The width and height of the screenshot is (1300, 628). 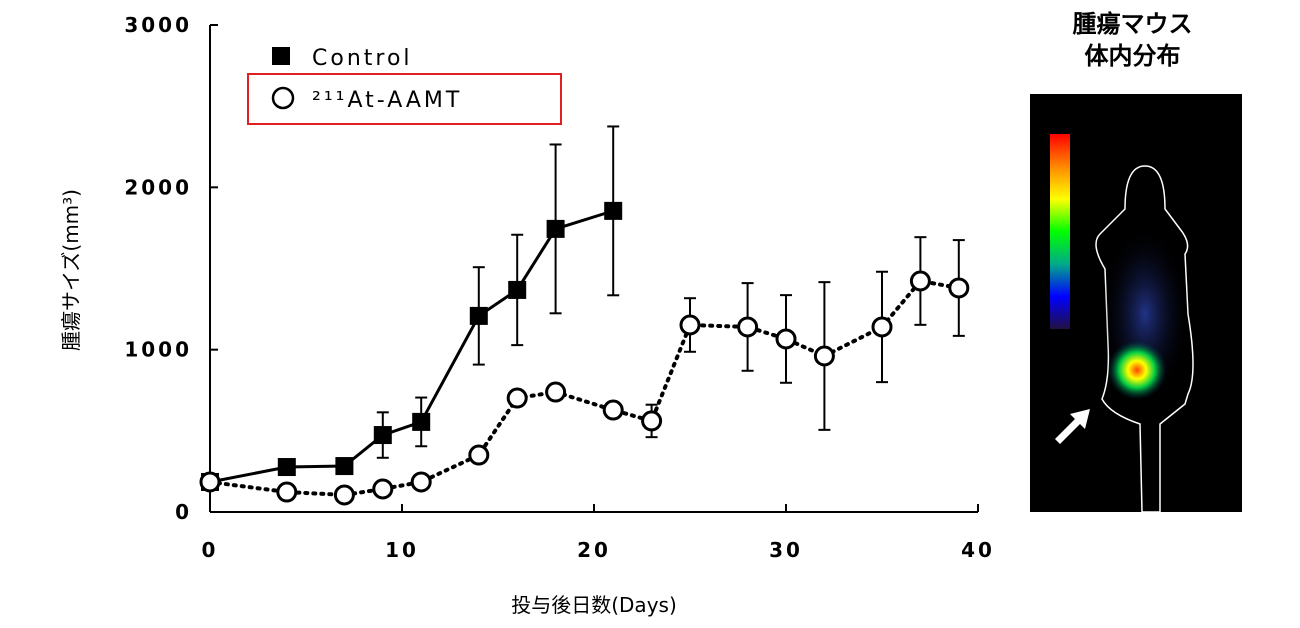 What do you see at coordinates (1072, 426) in the screenshot?
I see `arrow-icon` at bounding box center [1072, 426].